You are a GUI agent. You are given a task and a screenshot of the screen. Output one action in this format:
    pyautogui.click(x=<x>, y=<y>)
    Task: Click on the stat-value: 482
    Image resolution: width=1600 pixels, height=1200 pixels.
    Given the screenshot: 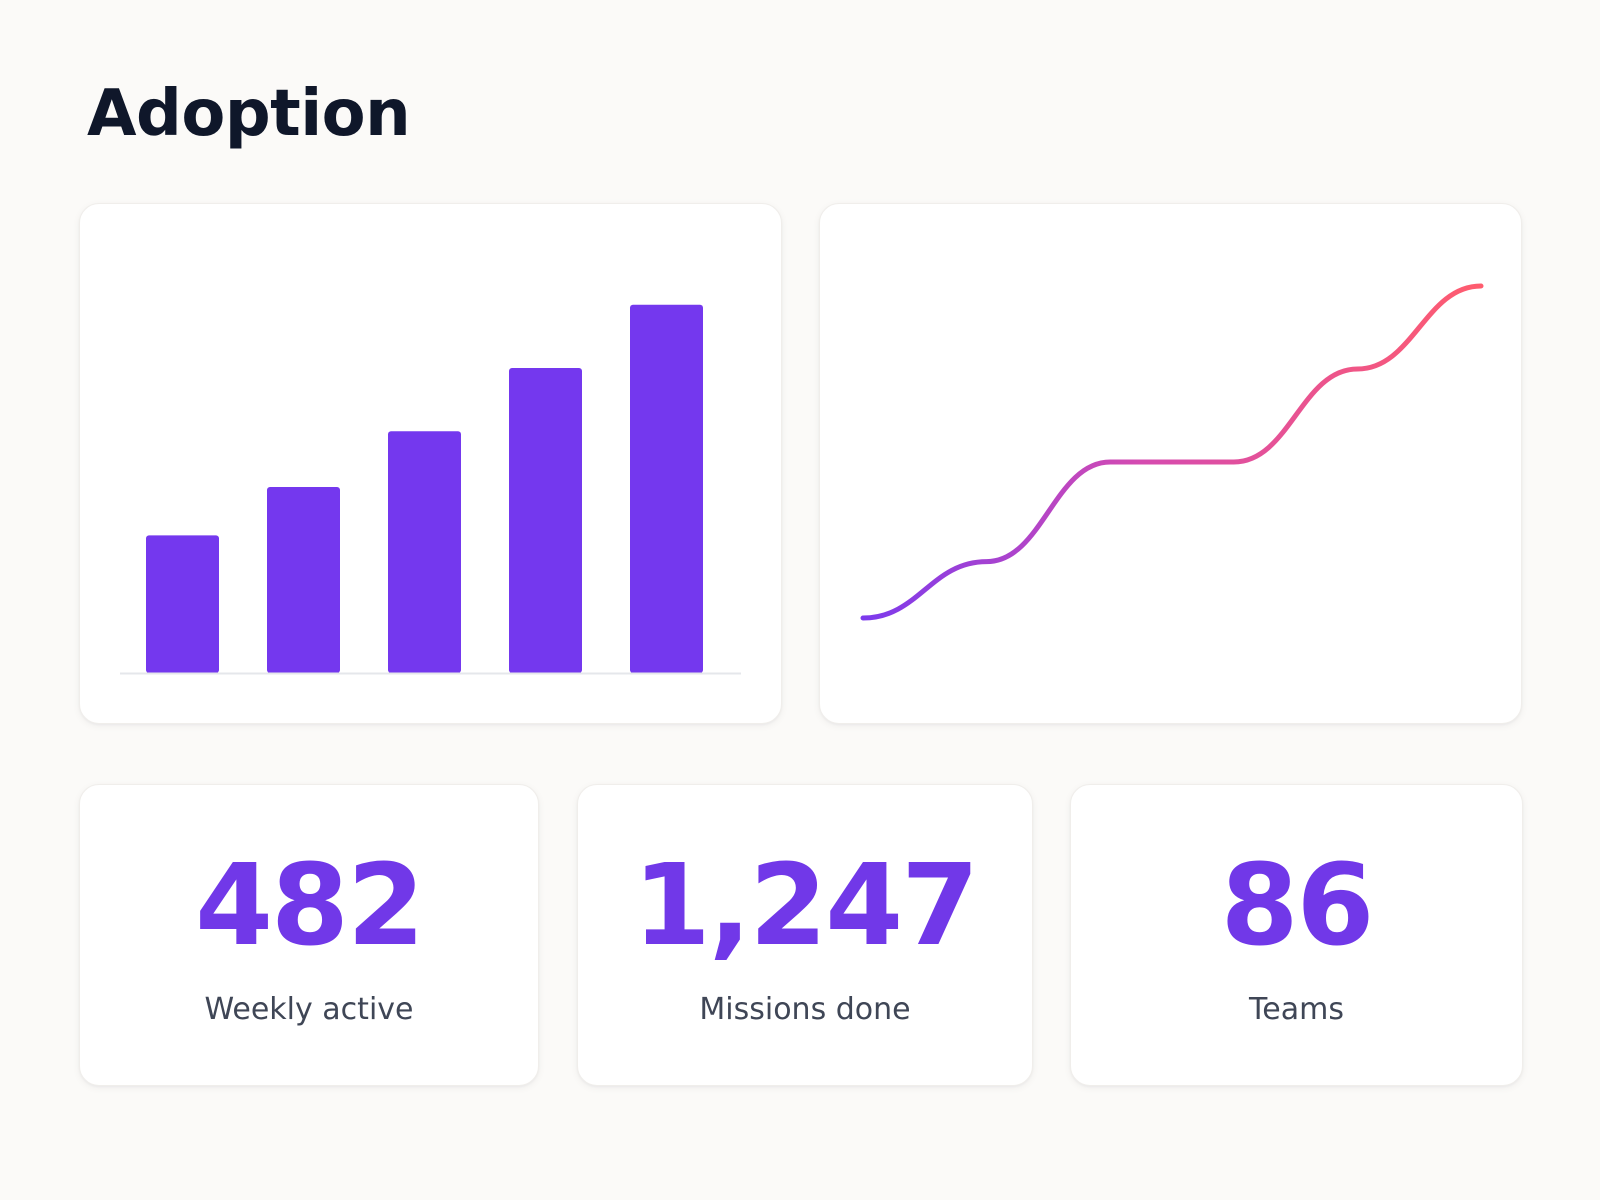 What is the action you would take?
    pyautogui.click(x=310, y=905)
    